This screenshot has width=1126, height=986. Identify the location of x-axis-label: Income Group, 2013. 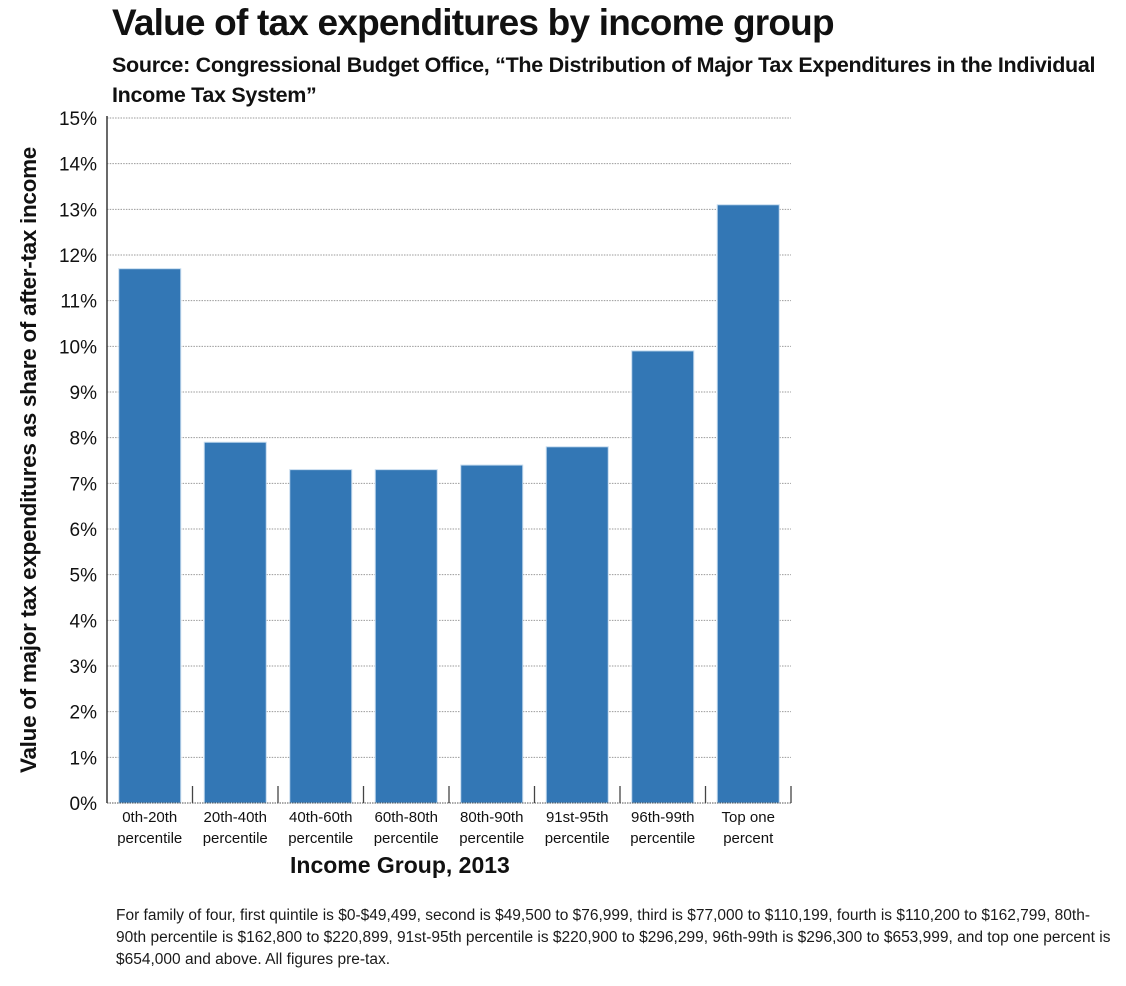
(400, 865).